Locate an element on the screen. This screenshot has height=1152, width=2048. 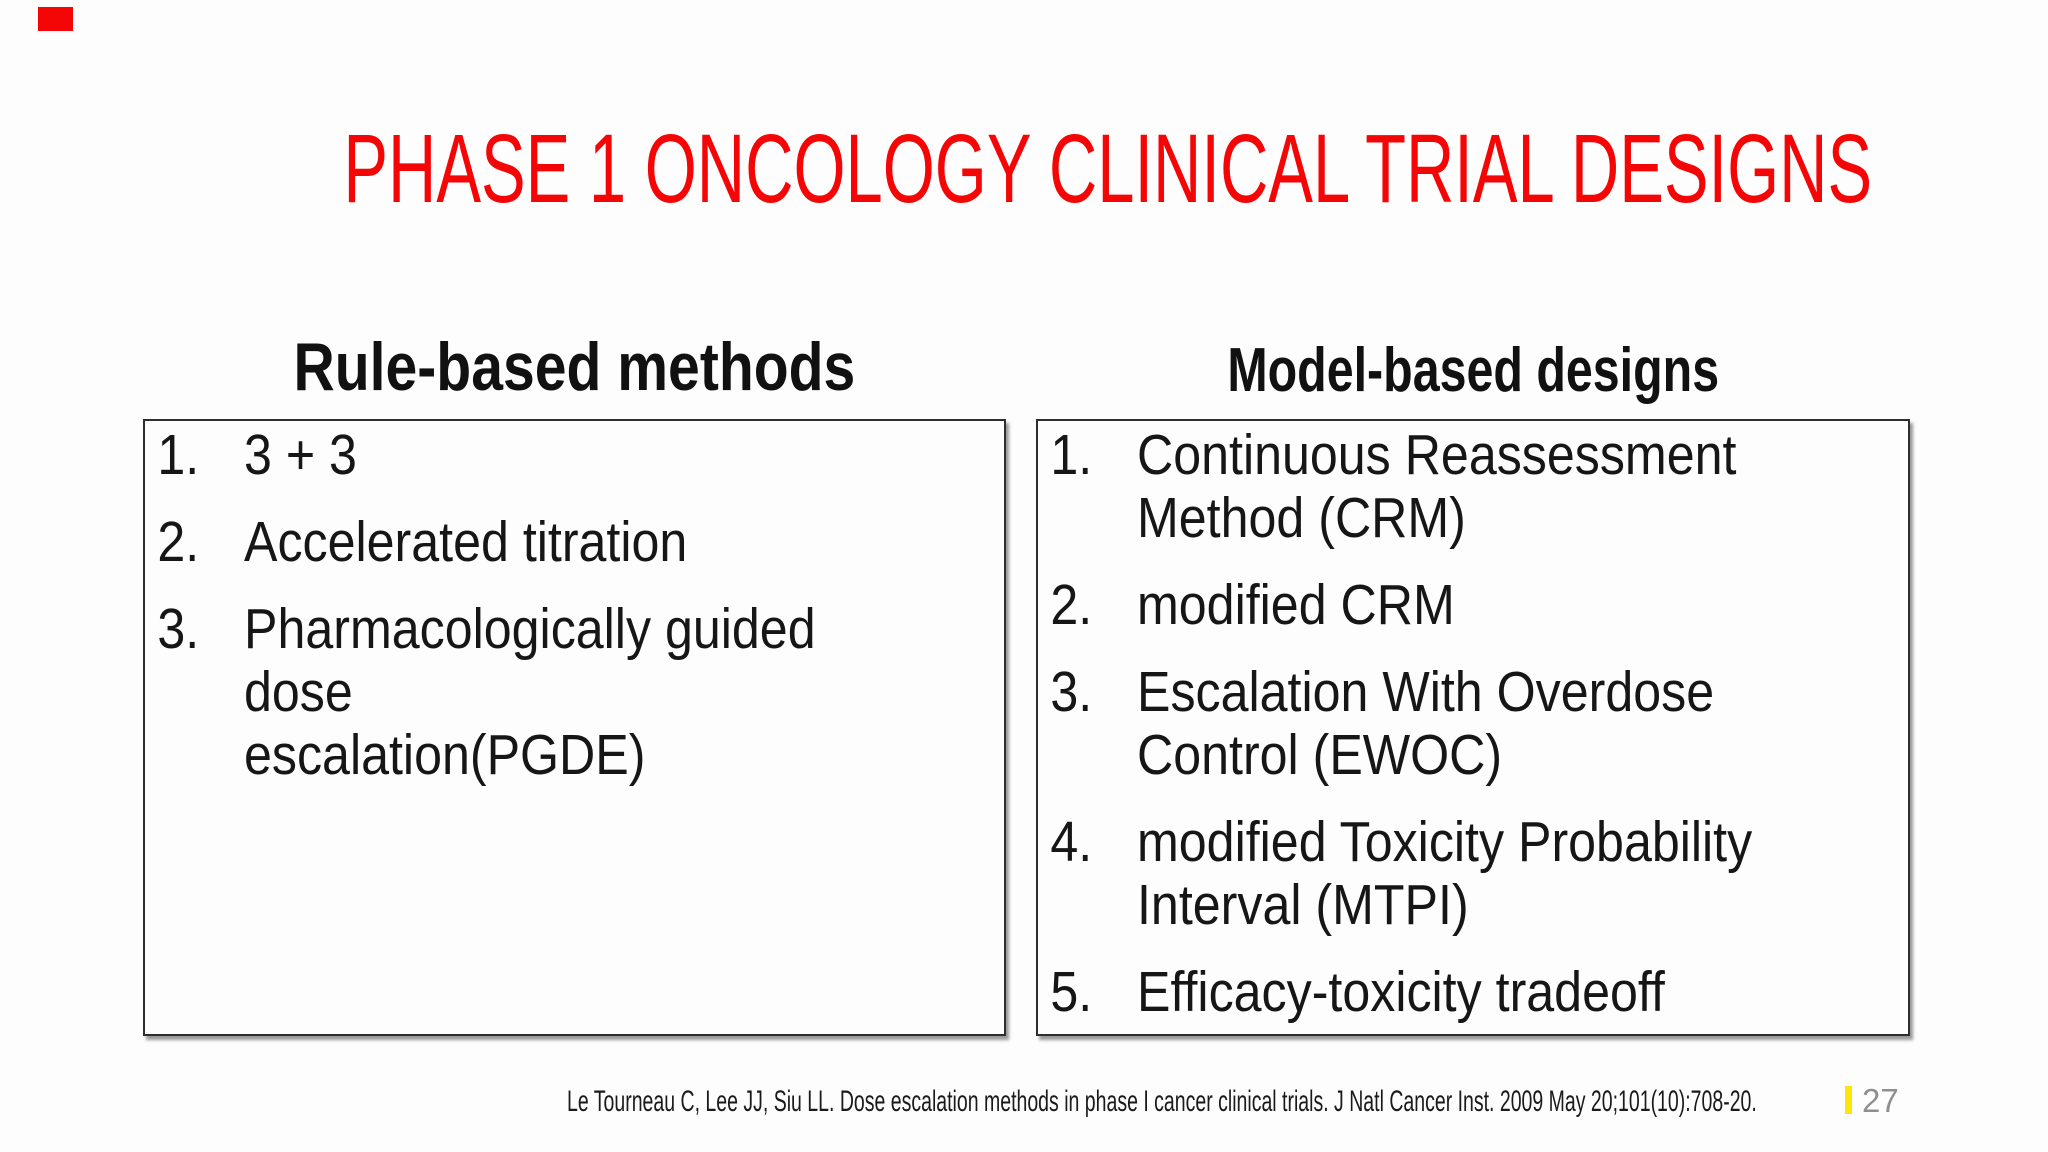
list-item: 2. Accelerated titration is located at coordinates (574, 542).